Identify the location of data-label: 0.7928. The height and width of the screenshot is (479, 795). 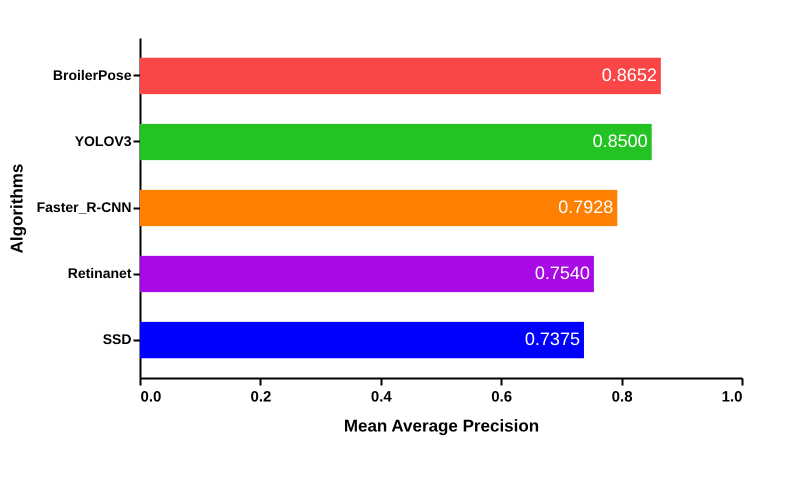
(586, 207).